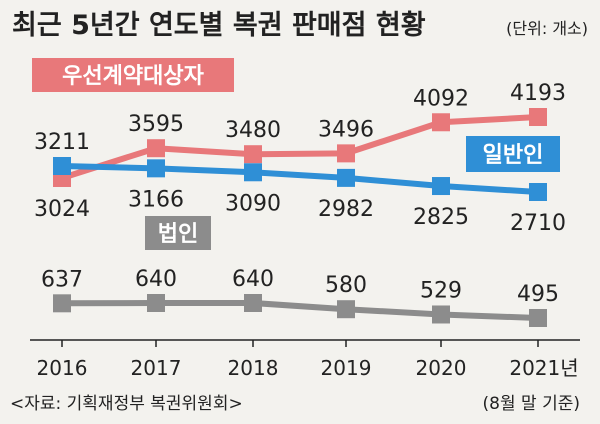  I want to click on x-tick-label: 2019, so click(346, 368).